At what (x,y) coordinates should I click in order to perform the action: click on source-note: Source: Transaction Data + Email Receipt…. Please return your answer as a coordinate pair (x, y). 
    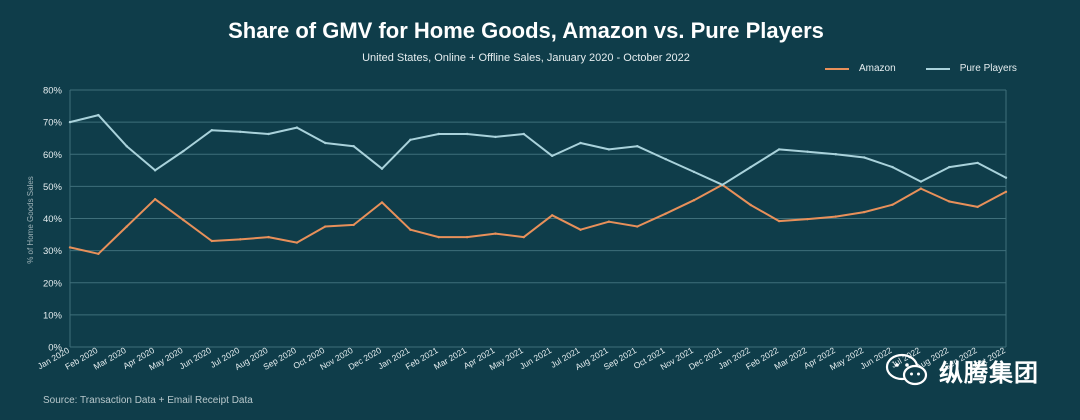
    Looking at the image, I should click on (148, 400).